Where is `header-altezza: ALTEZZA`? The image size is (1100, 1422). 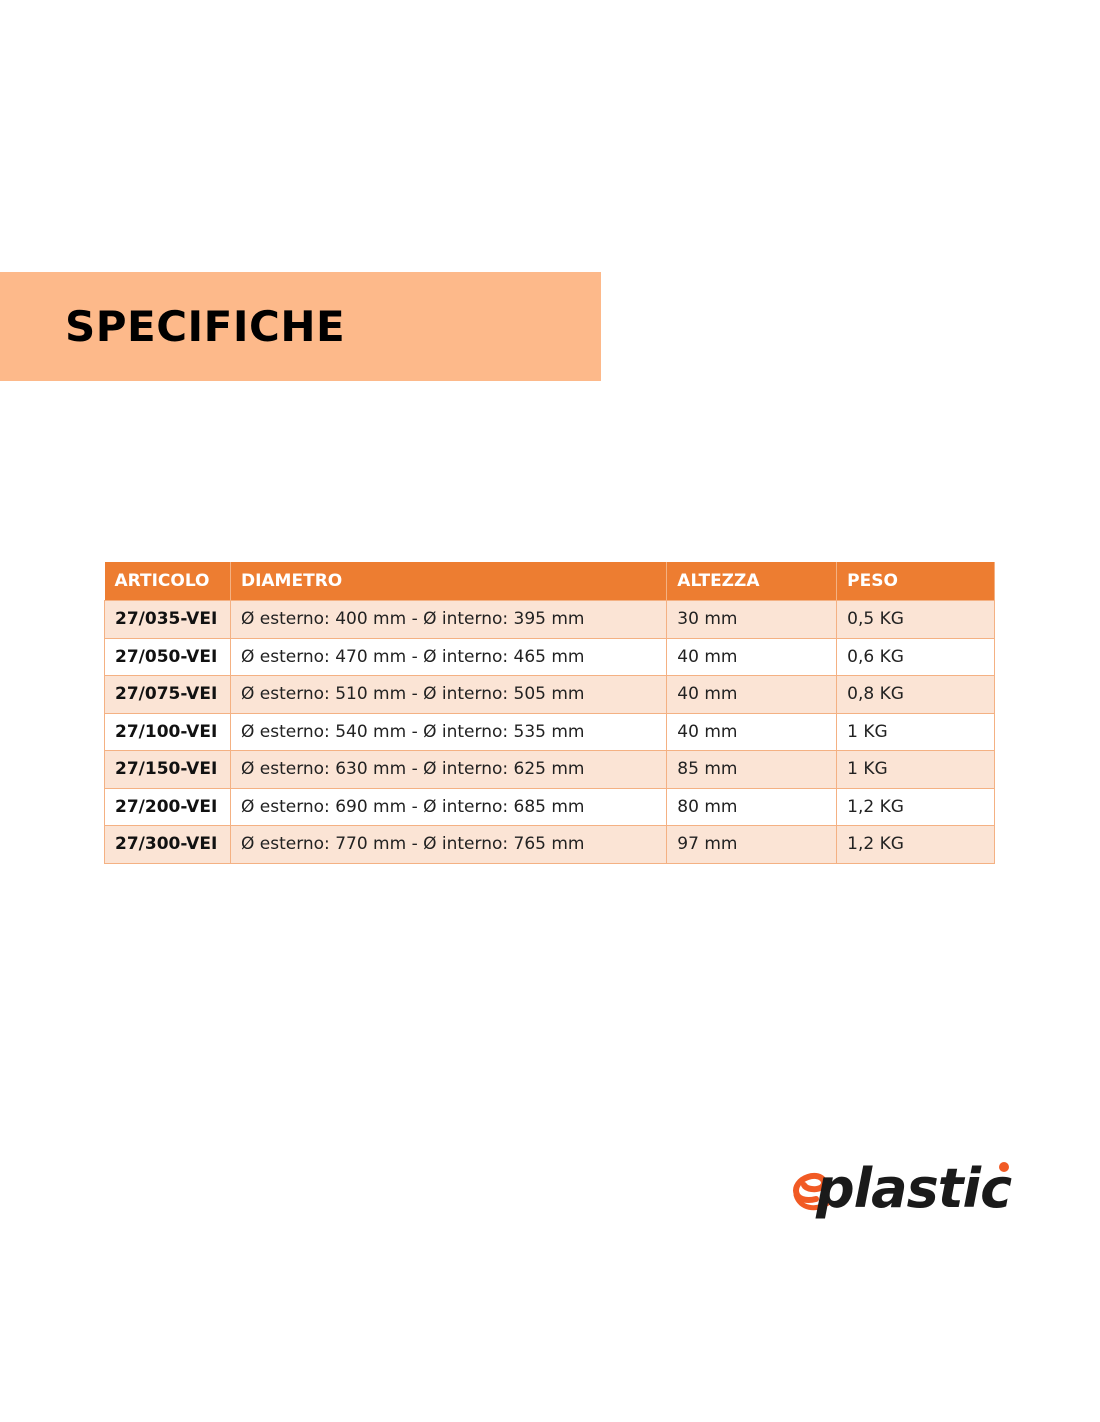 header-altezza: ALTEZZA is located at coordinates (752, 581).